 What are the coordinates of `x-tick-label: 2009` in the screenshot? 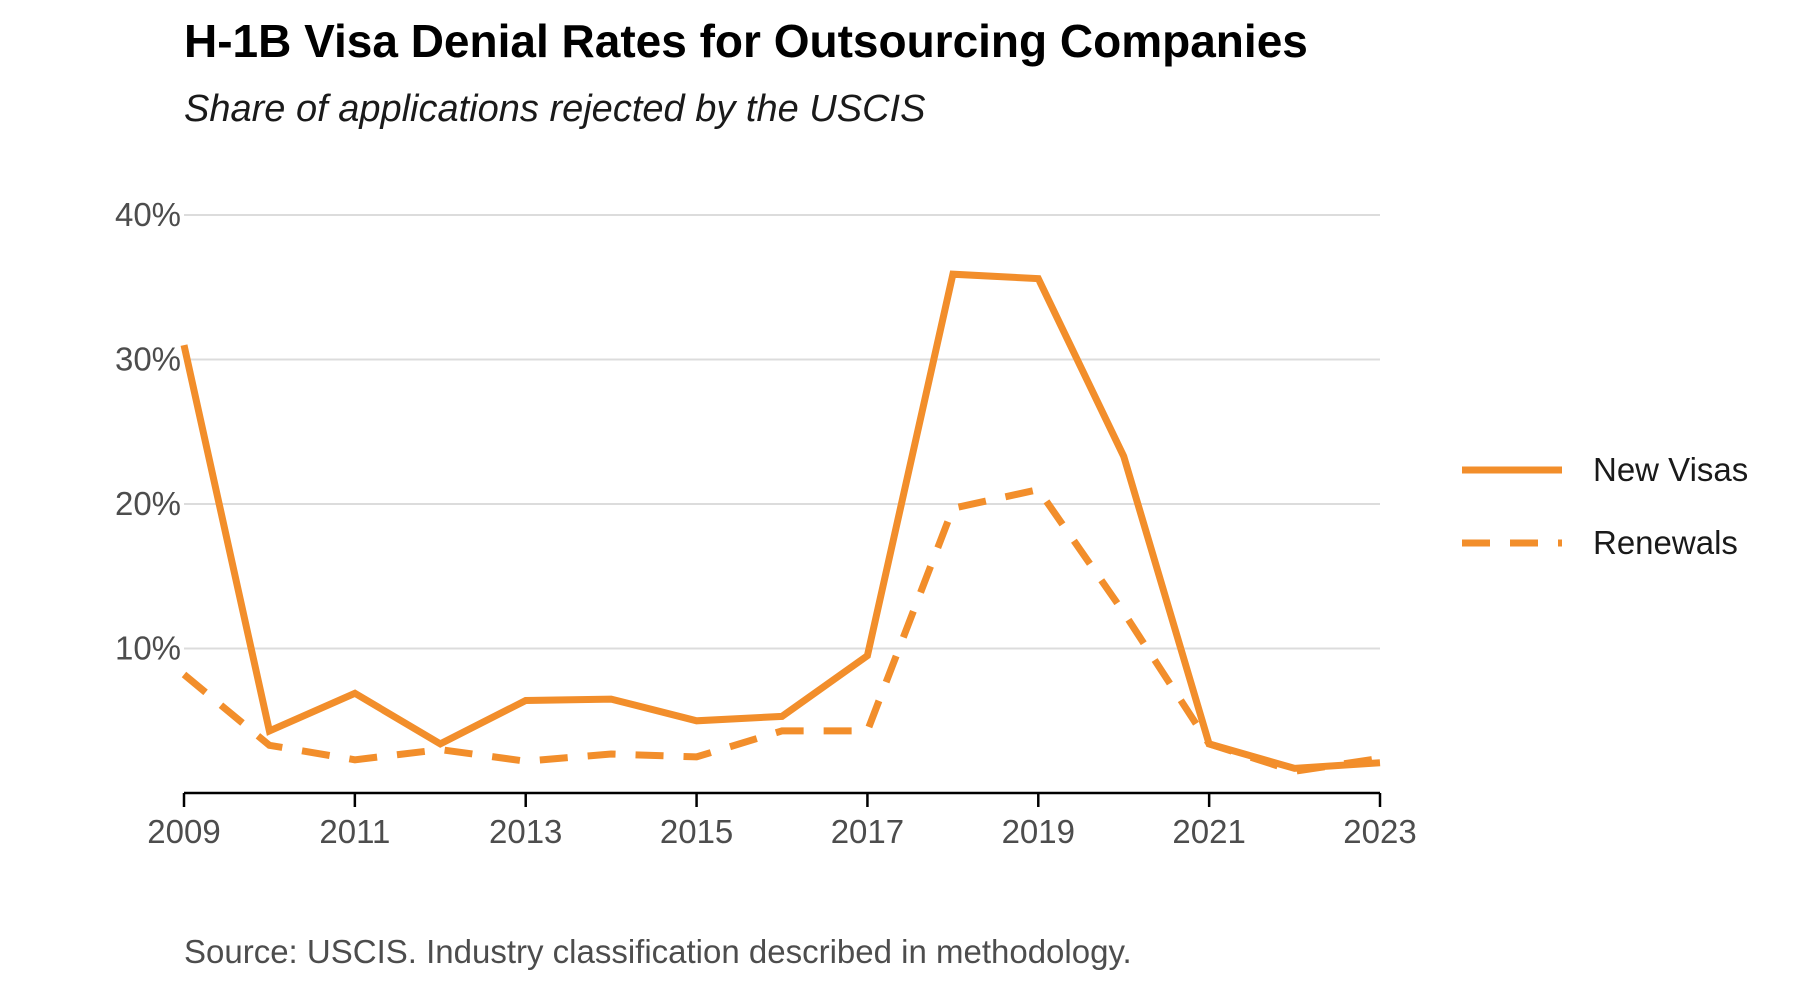 It's located at (183, 831).